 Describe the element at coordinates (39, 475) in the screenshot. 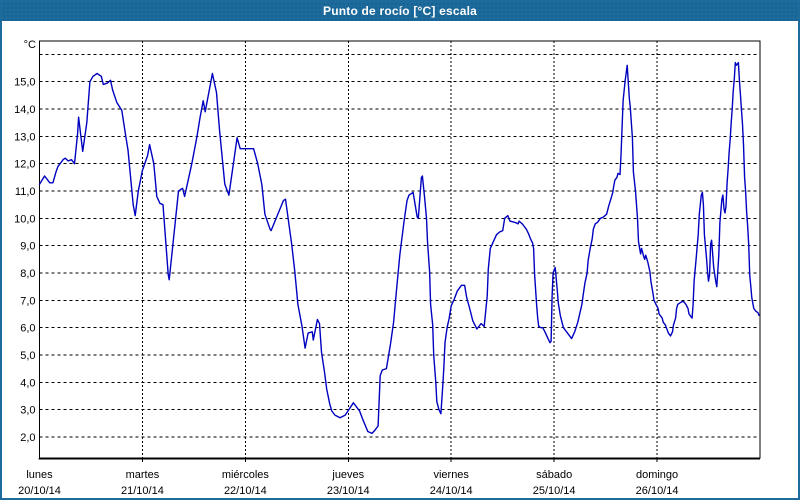

I see `x-weekday-label: lunes` at that location.